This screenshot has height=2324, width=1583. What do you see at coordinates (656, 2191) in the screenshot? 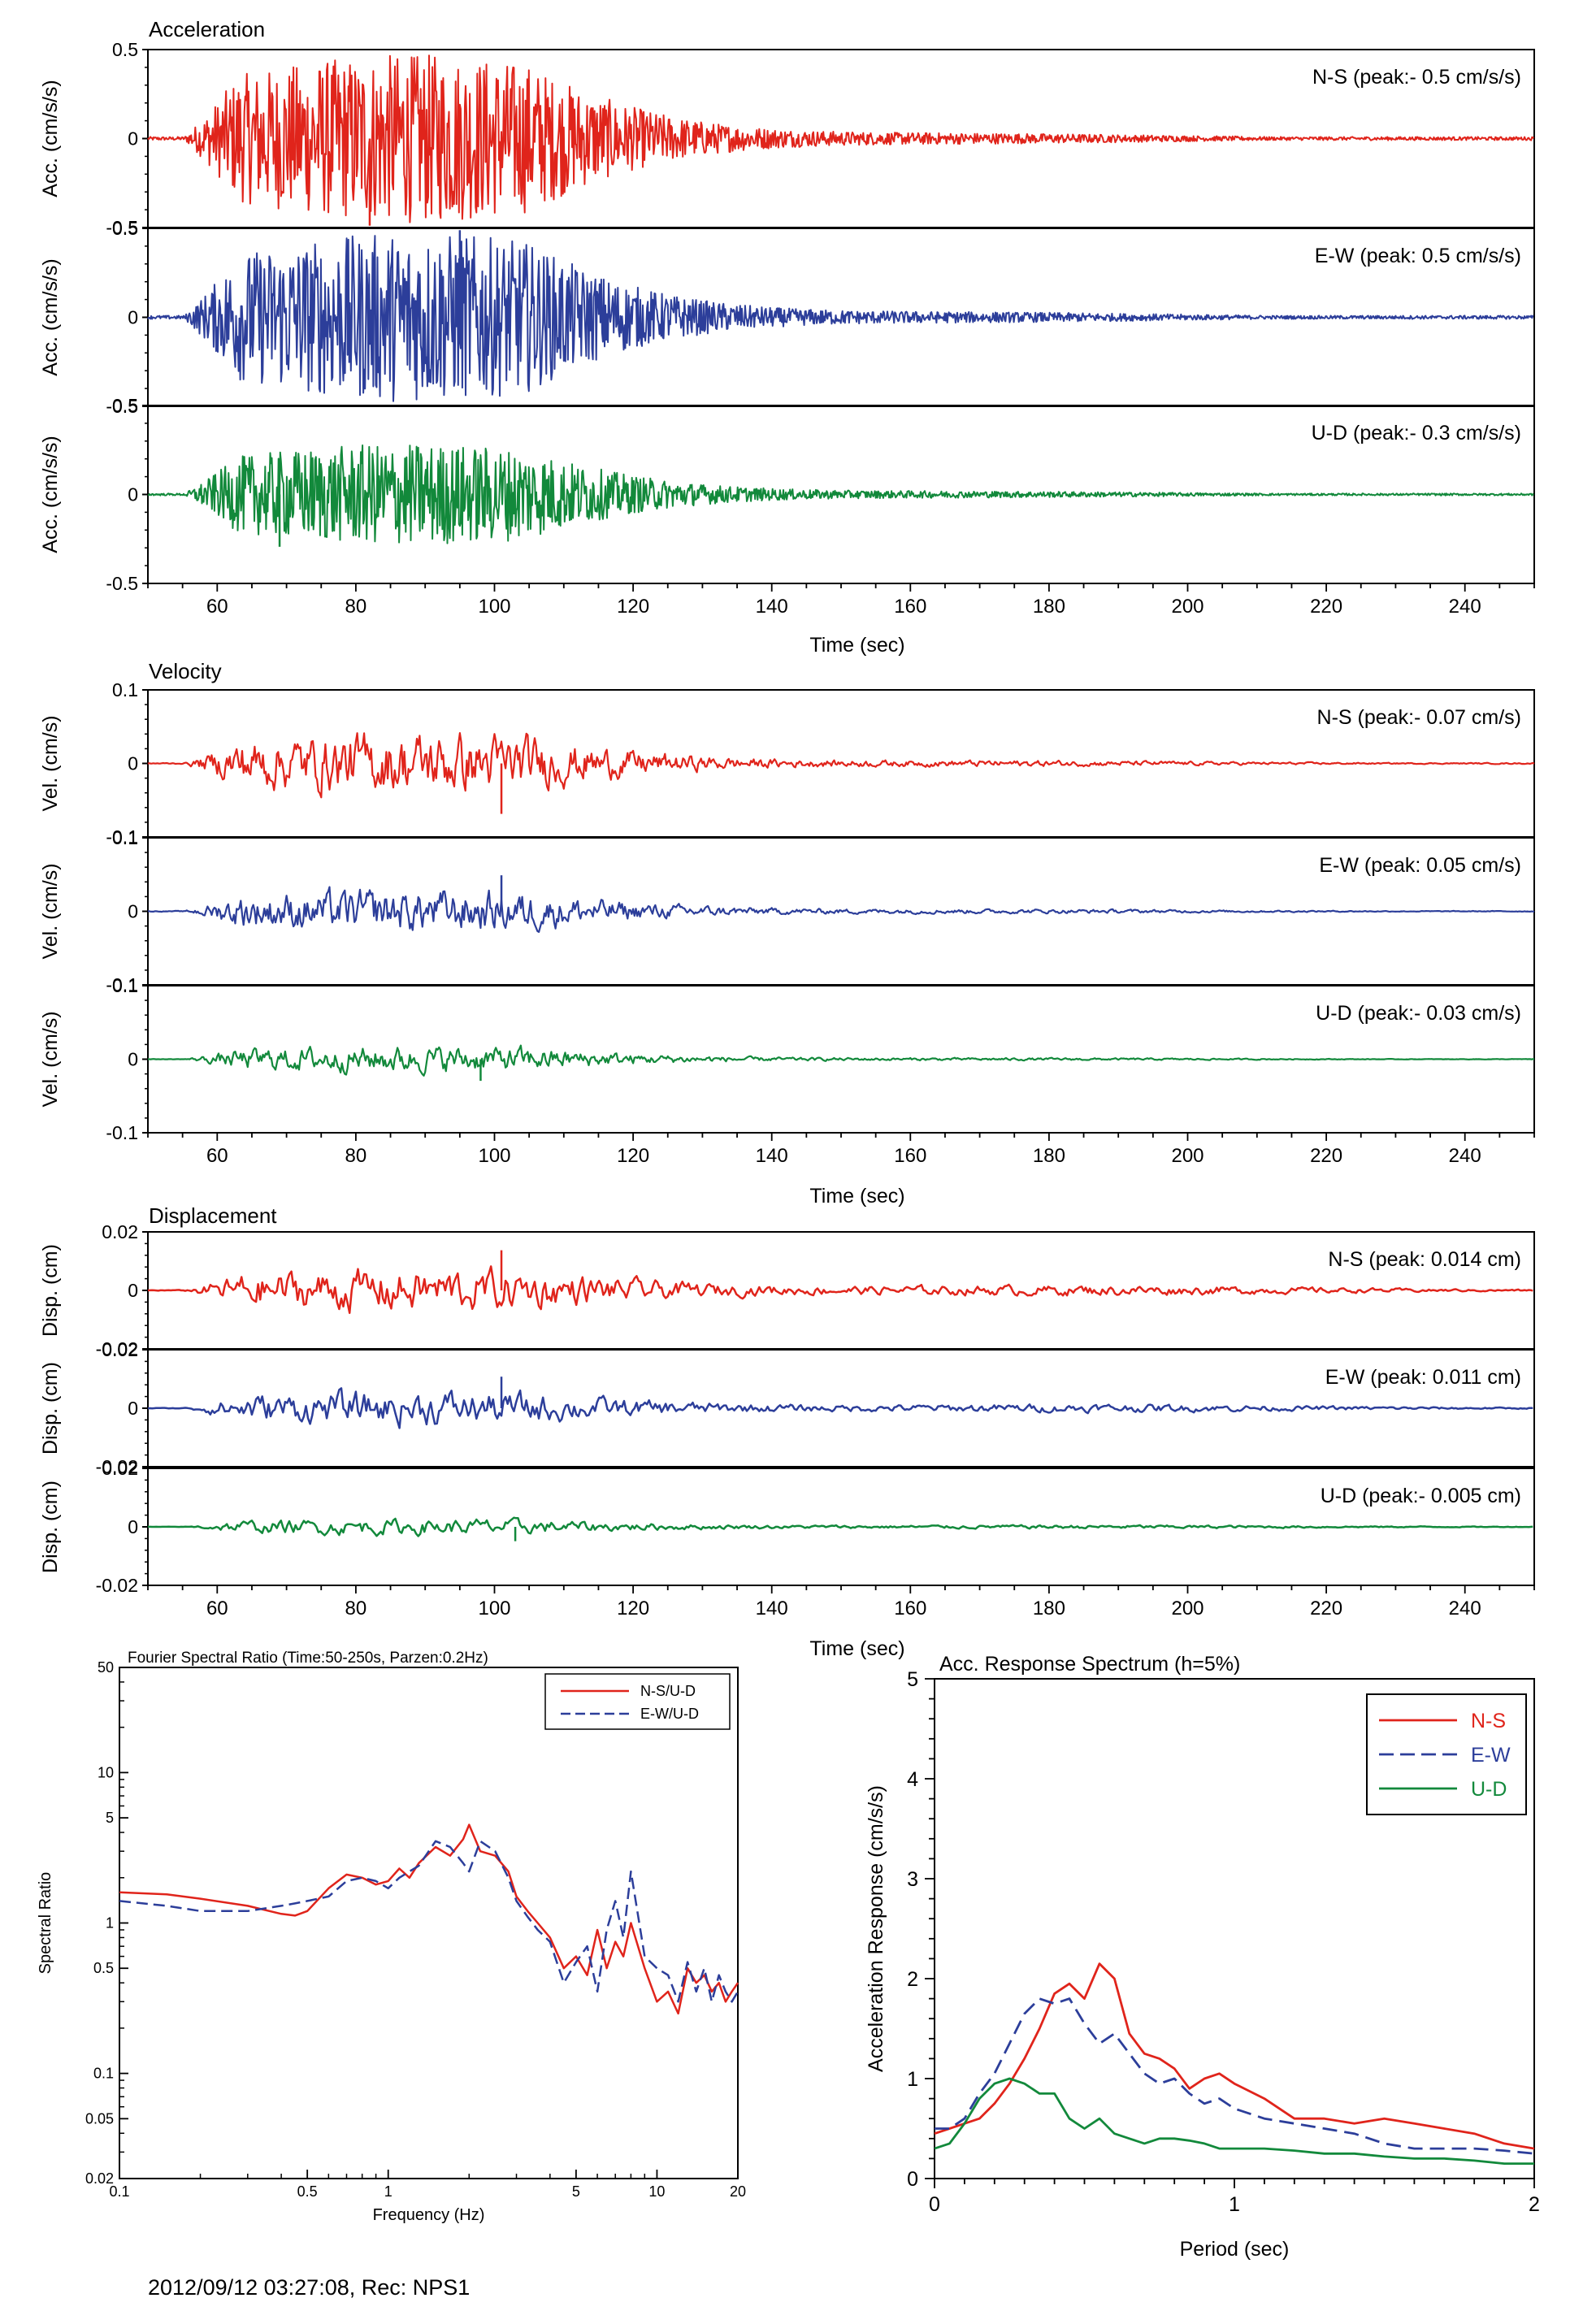
I see `x-tick-label: 10` at bounding box center [656, 2191].